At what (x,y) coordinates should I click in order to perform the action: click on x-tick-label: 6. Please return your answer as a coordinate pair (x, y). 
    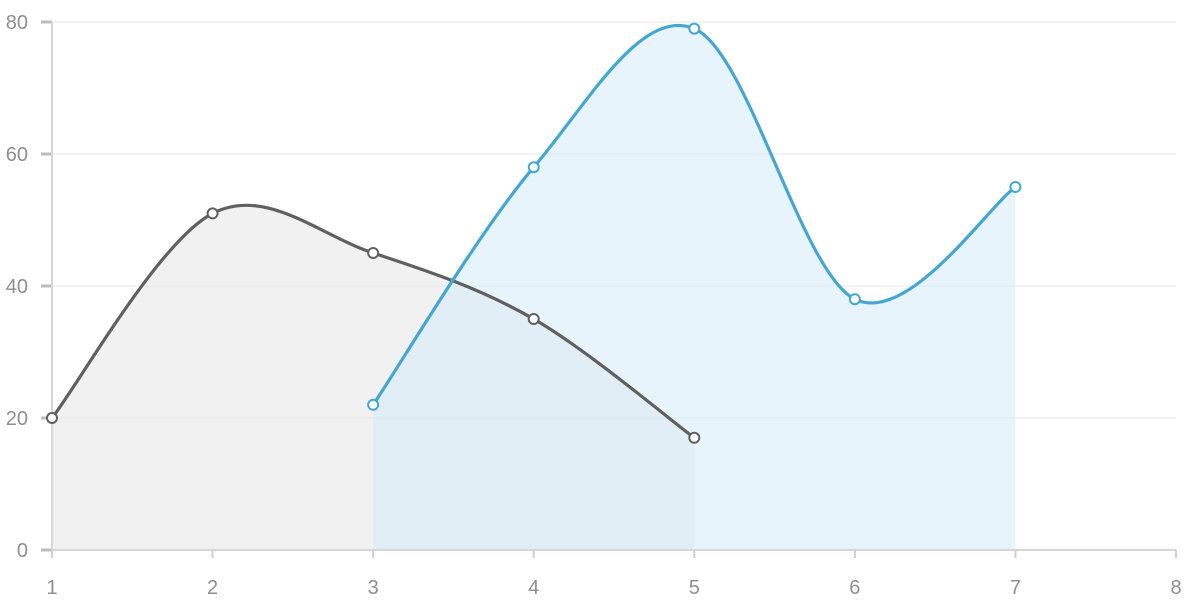
    Looking at the image, I should click on (854, 588).